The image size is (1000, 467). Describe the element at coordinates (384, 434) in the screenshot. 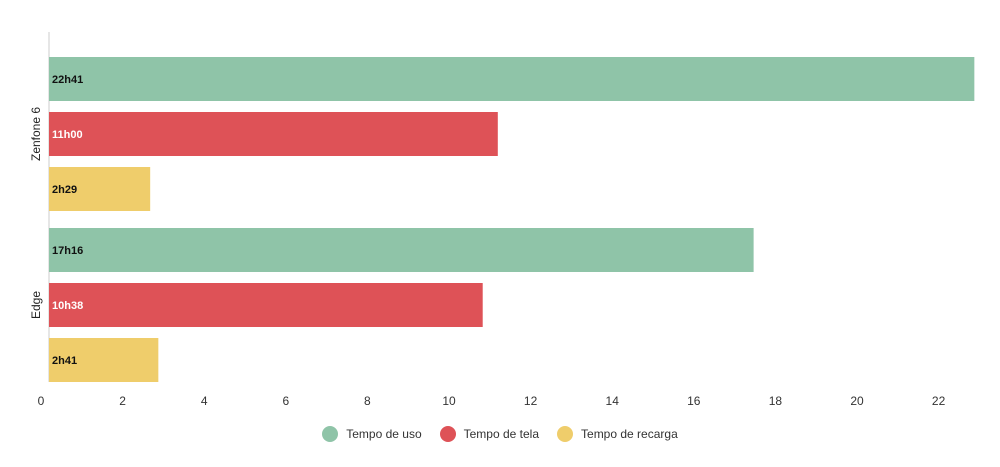

I see `legend-label-usage: Tempo de uso` at that location.